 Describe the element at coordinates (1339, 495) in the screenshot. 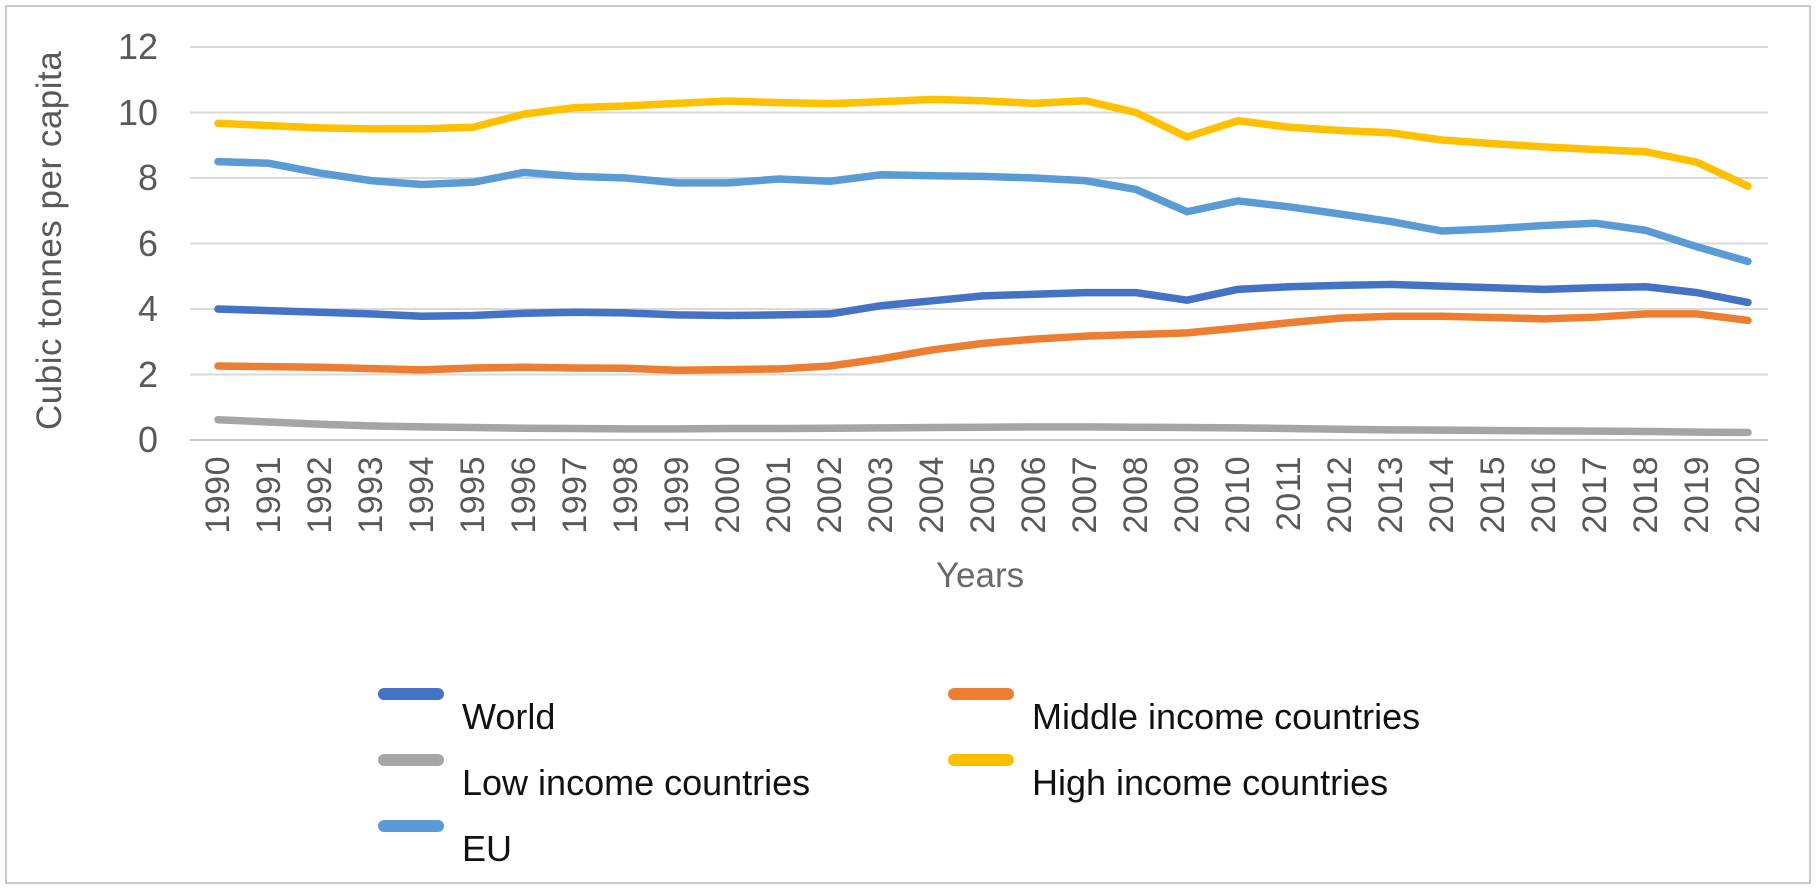

I see `x-tick-label-2012: 2012` at that location.